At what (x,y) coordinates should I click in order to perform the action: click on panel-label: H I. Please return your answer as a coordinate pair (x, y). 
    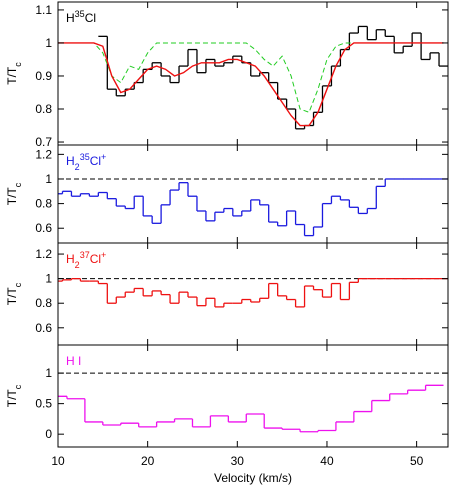
    Looking at the image, I should click on (73, 361).